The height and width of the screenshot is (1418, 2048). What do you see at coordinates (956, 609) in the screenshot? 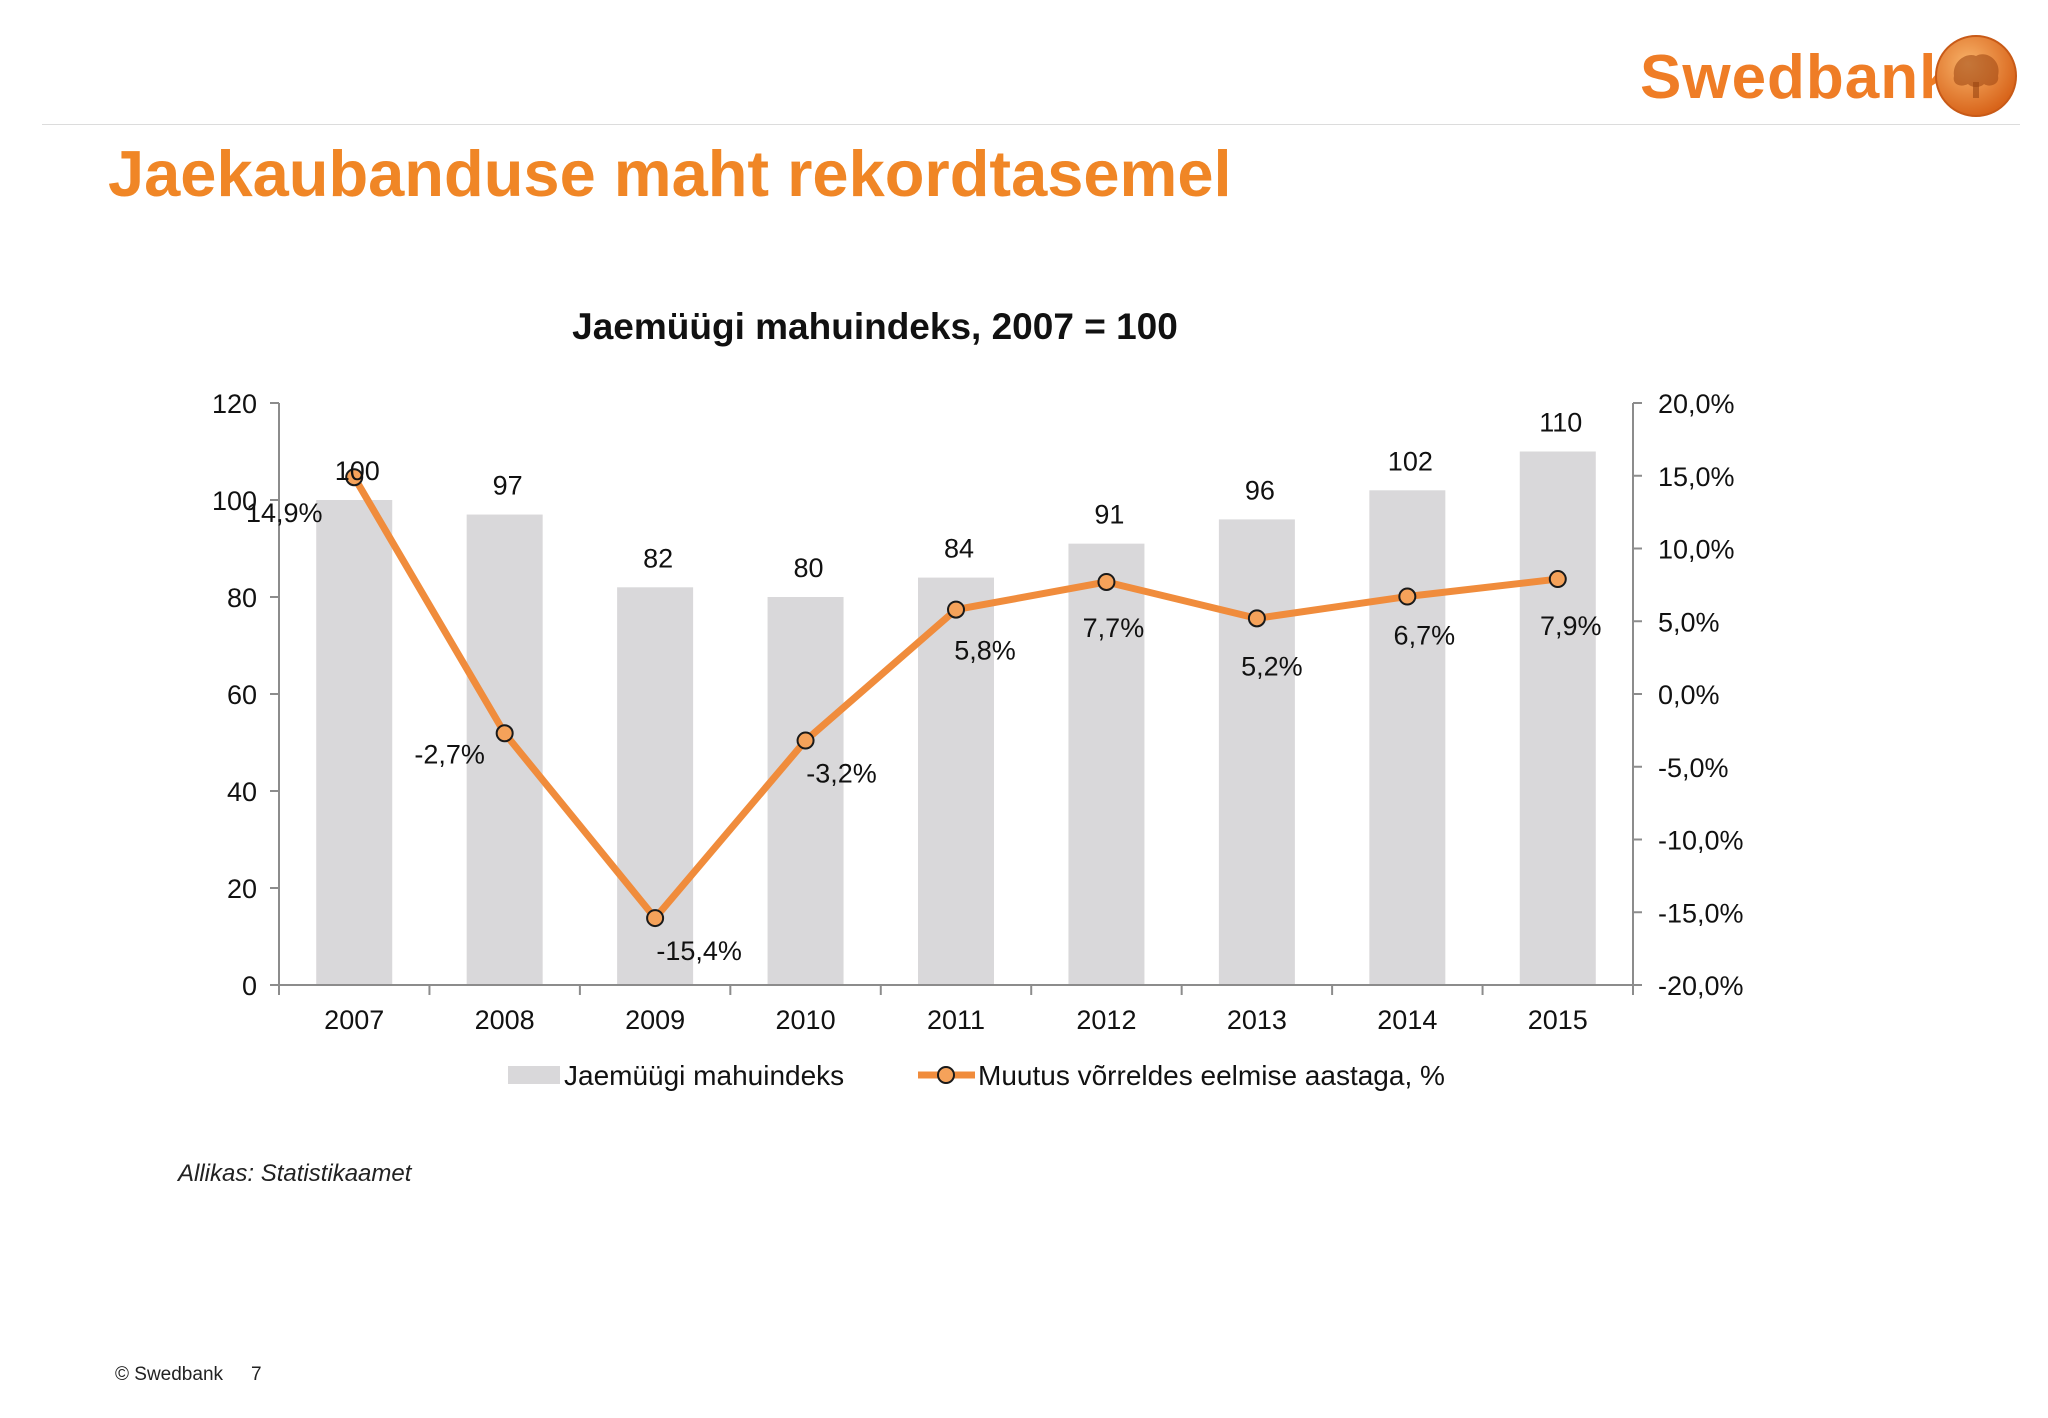
I see `change-point-2011` at bounding box center [956, 609].